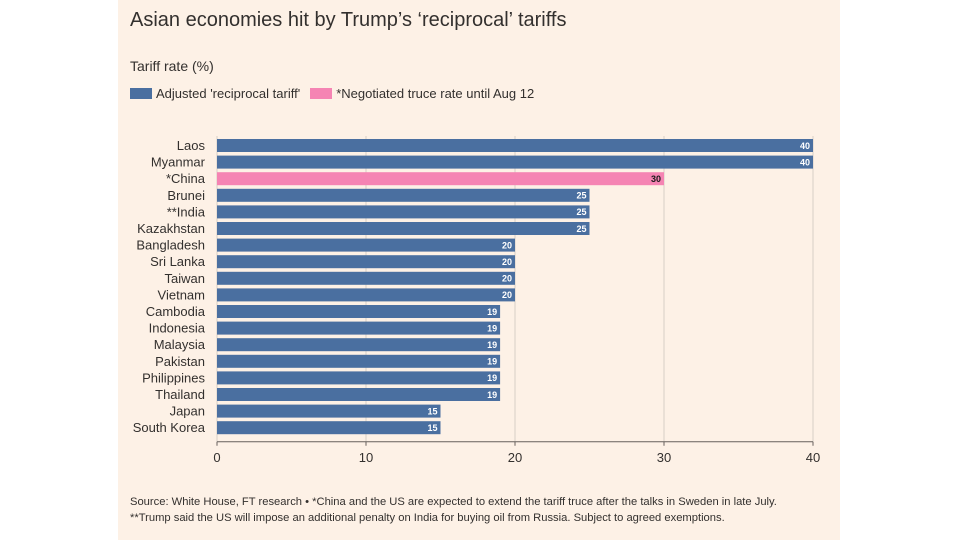  What do you see at coordinates (185, 278) in the screenshot?
I see `category-label: Taiwan` at bounding box center [185, 278].